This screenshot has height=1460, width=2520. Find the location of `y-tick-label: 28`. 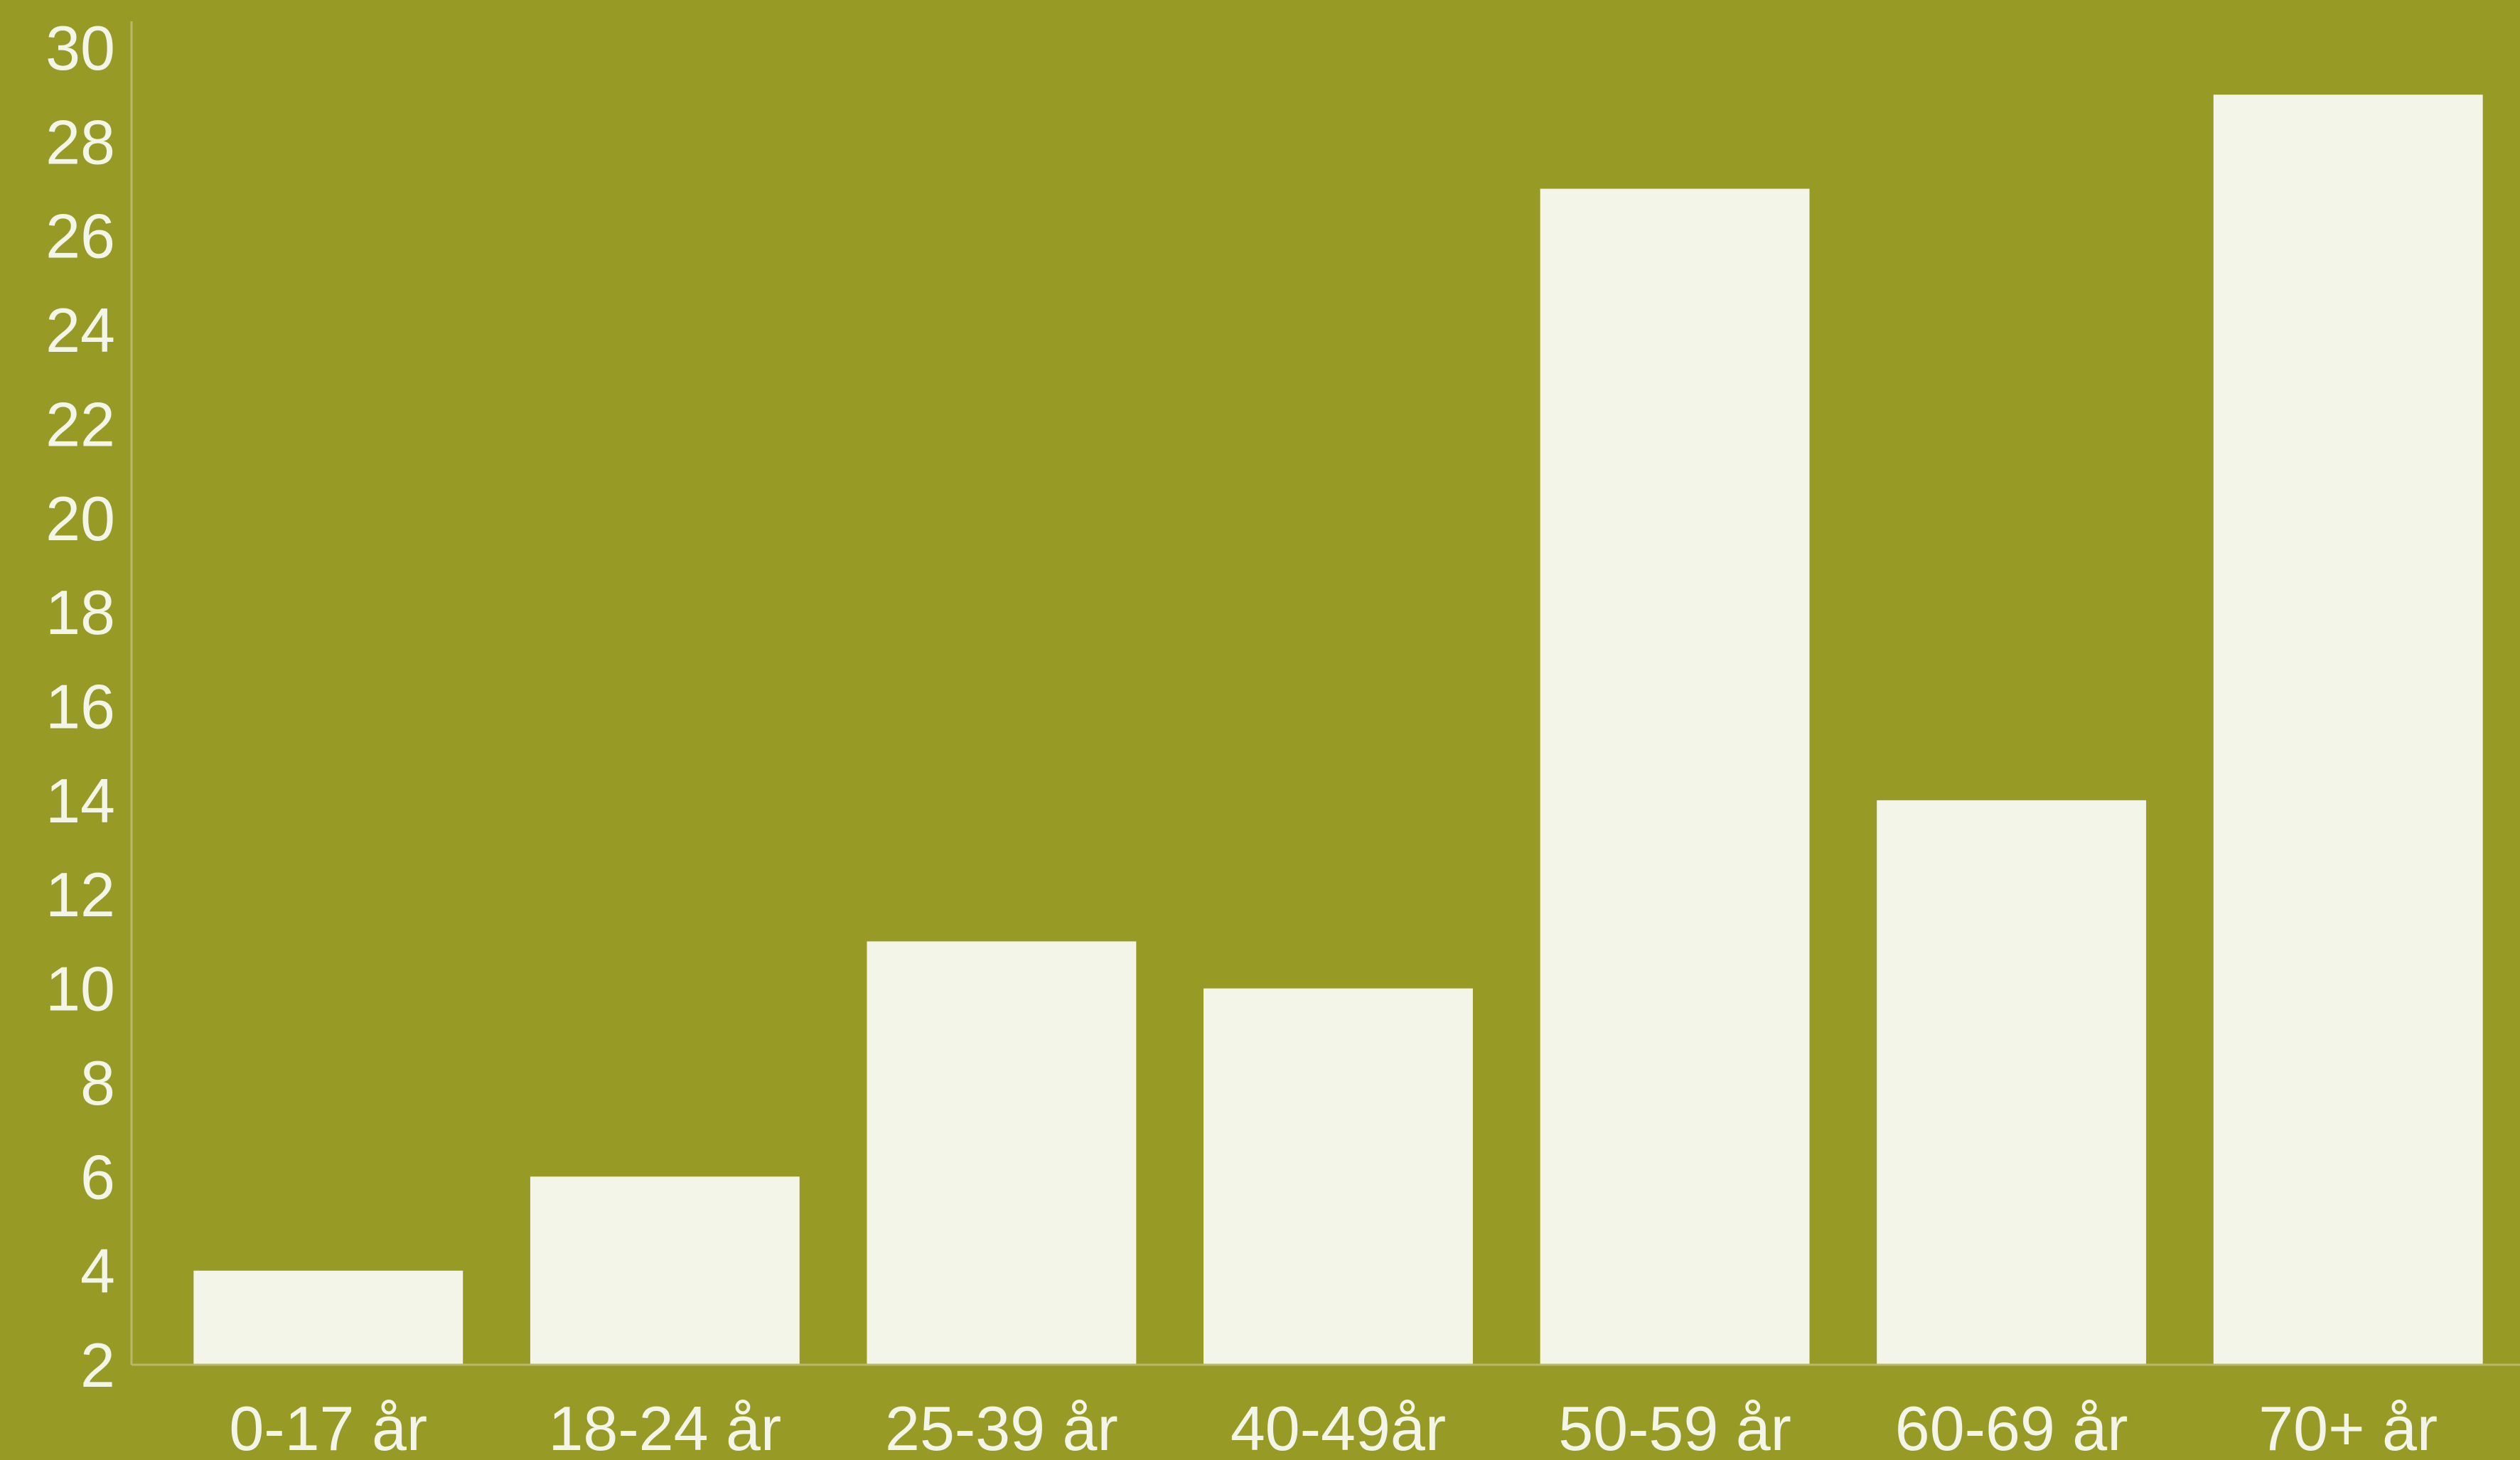

y-tick-label: 28 is located at coordinates (80, 142).